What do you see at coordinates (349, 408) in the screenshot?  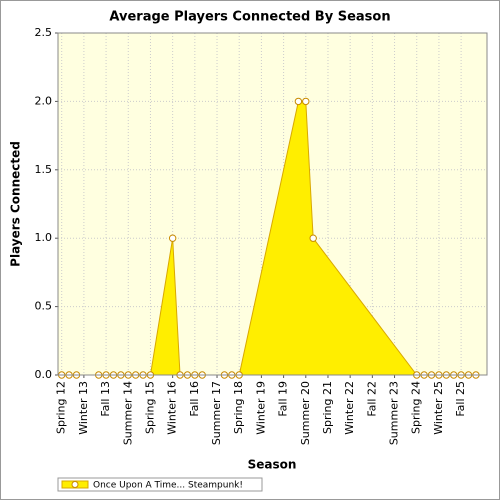 I see `x-tick-label: Winter 22` at bounding box center [349, 408].